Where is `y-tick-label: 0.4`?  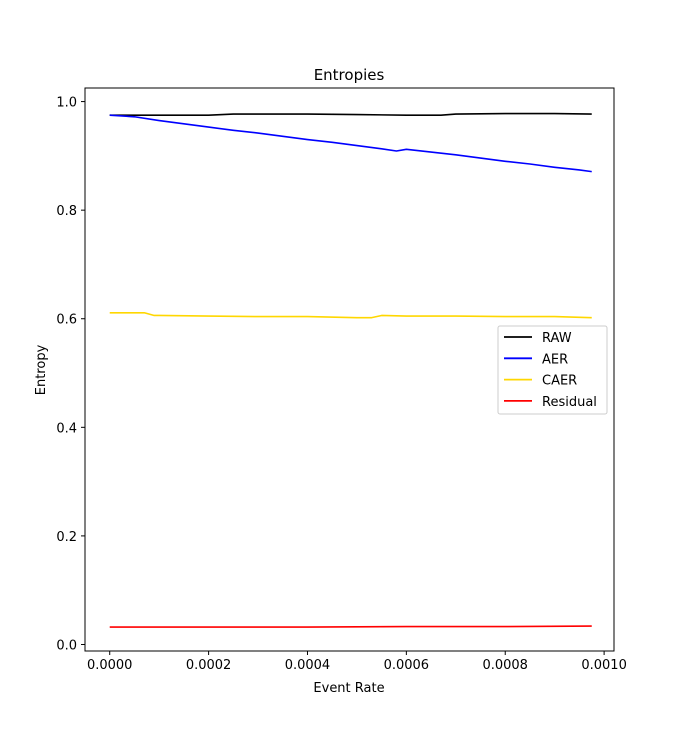 y-tick-label: 0.4 is located at coordinates (66, 428).